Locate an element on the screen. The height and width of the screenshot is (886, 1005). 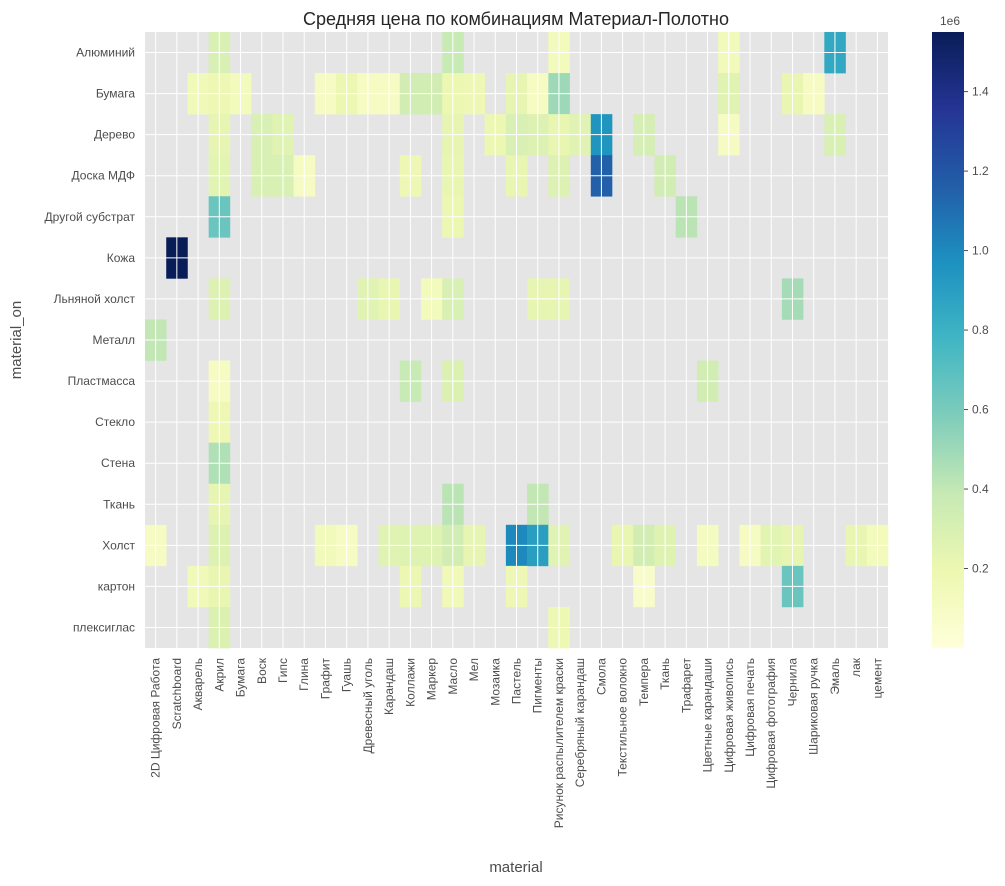
x-tick-label: Цифровая фотография is located at coordinates (771, 723).